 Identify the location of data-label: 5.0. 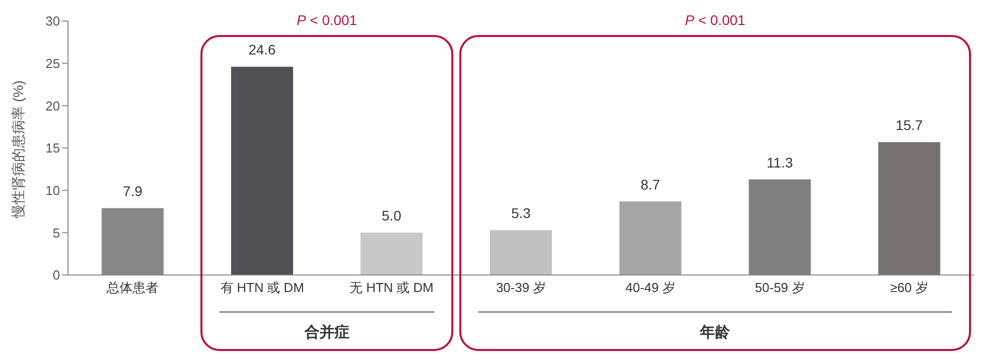
(392, 216).